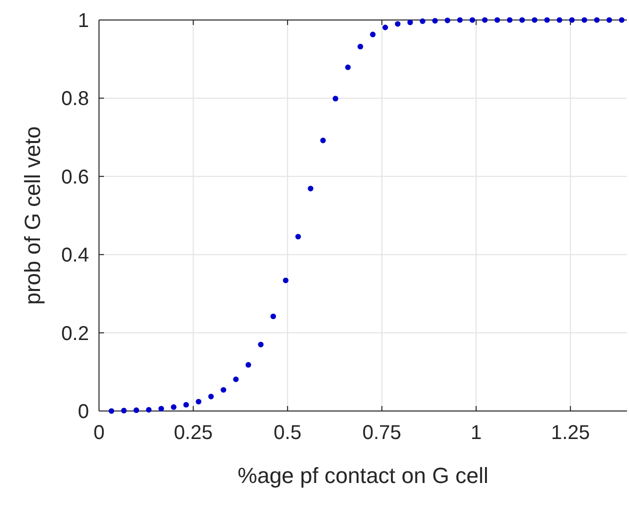 The width and height of the screenshot is (629, 506). Describe the element at coordinates (75, 255) in the screenshot. I see `y-tick-label: 0.4` at that location.